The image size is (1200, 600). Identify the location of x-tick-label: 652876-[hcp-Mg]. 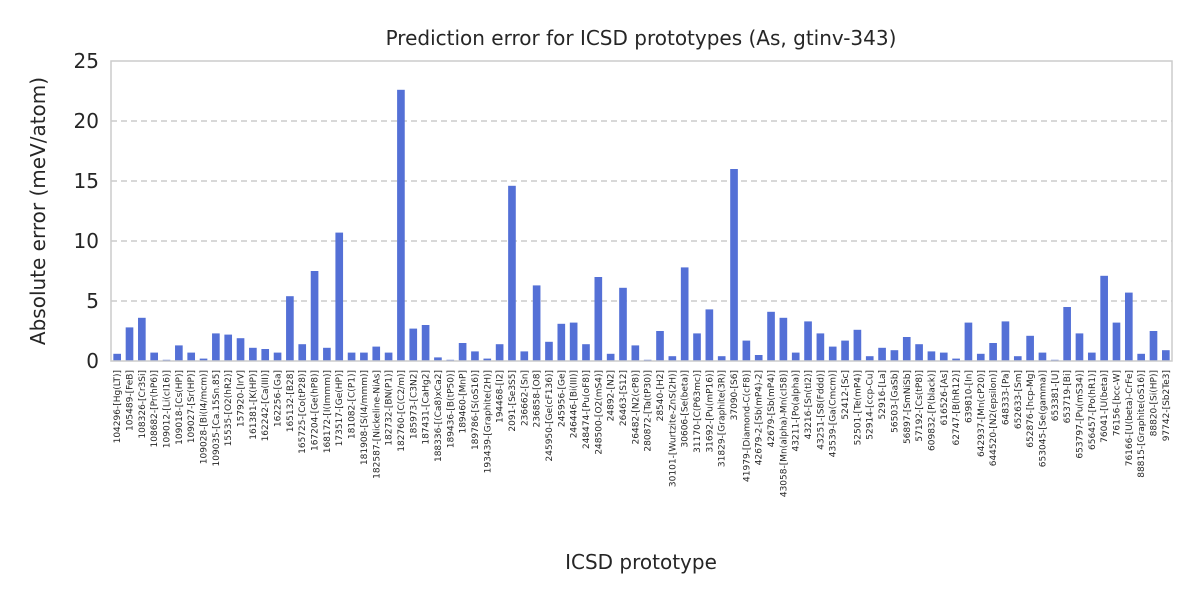
(1031, 409).